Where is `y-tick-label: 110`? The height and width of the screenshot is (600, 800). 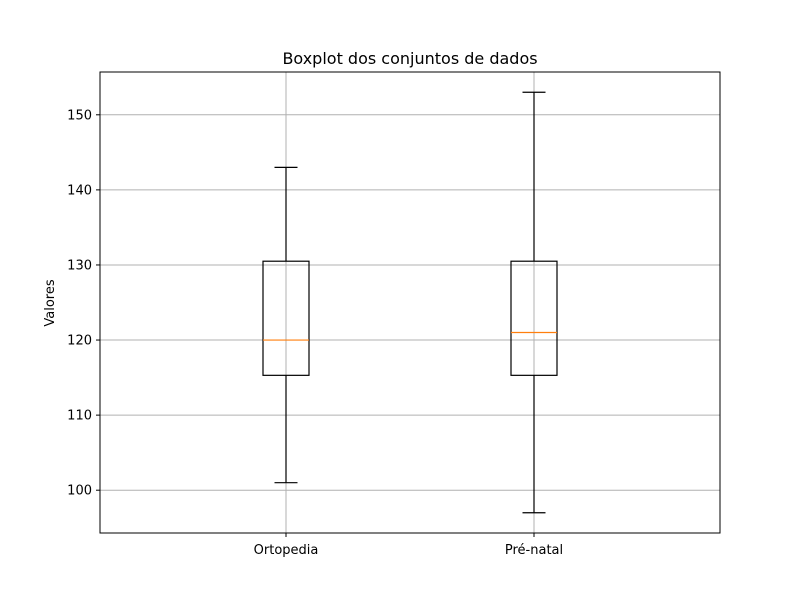 y-tick-label: 110 is located at coordinates (79, 416).